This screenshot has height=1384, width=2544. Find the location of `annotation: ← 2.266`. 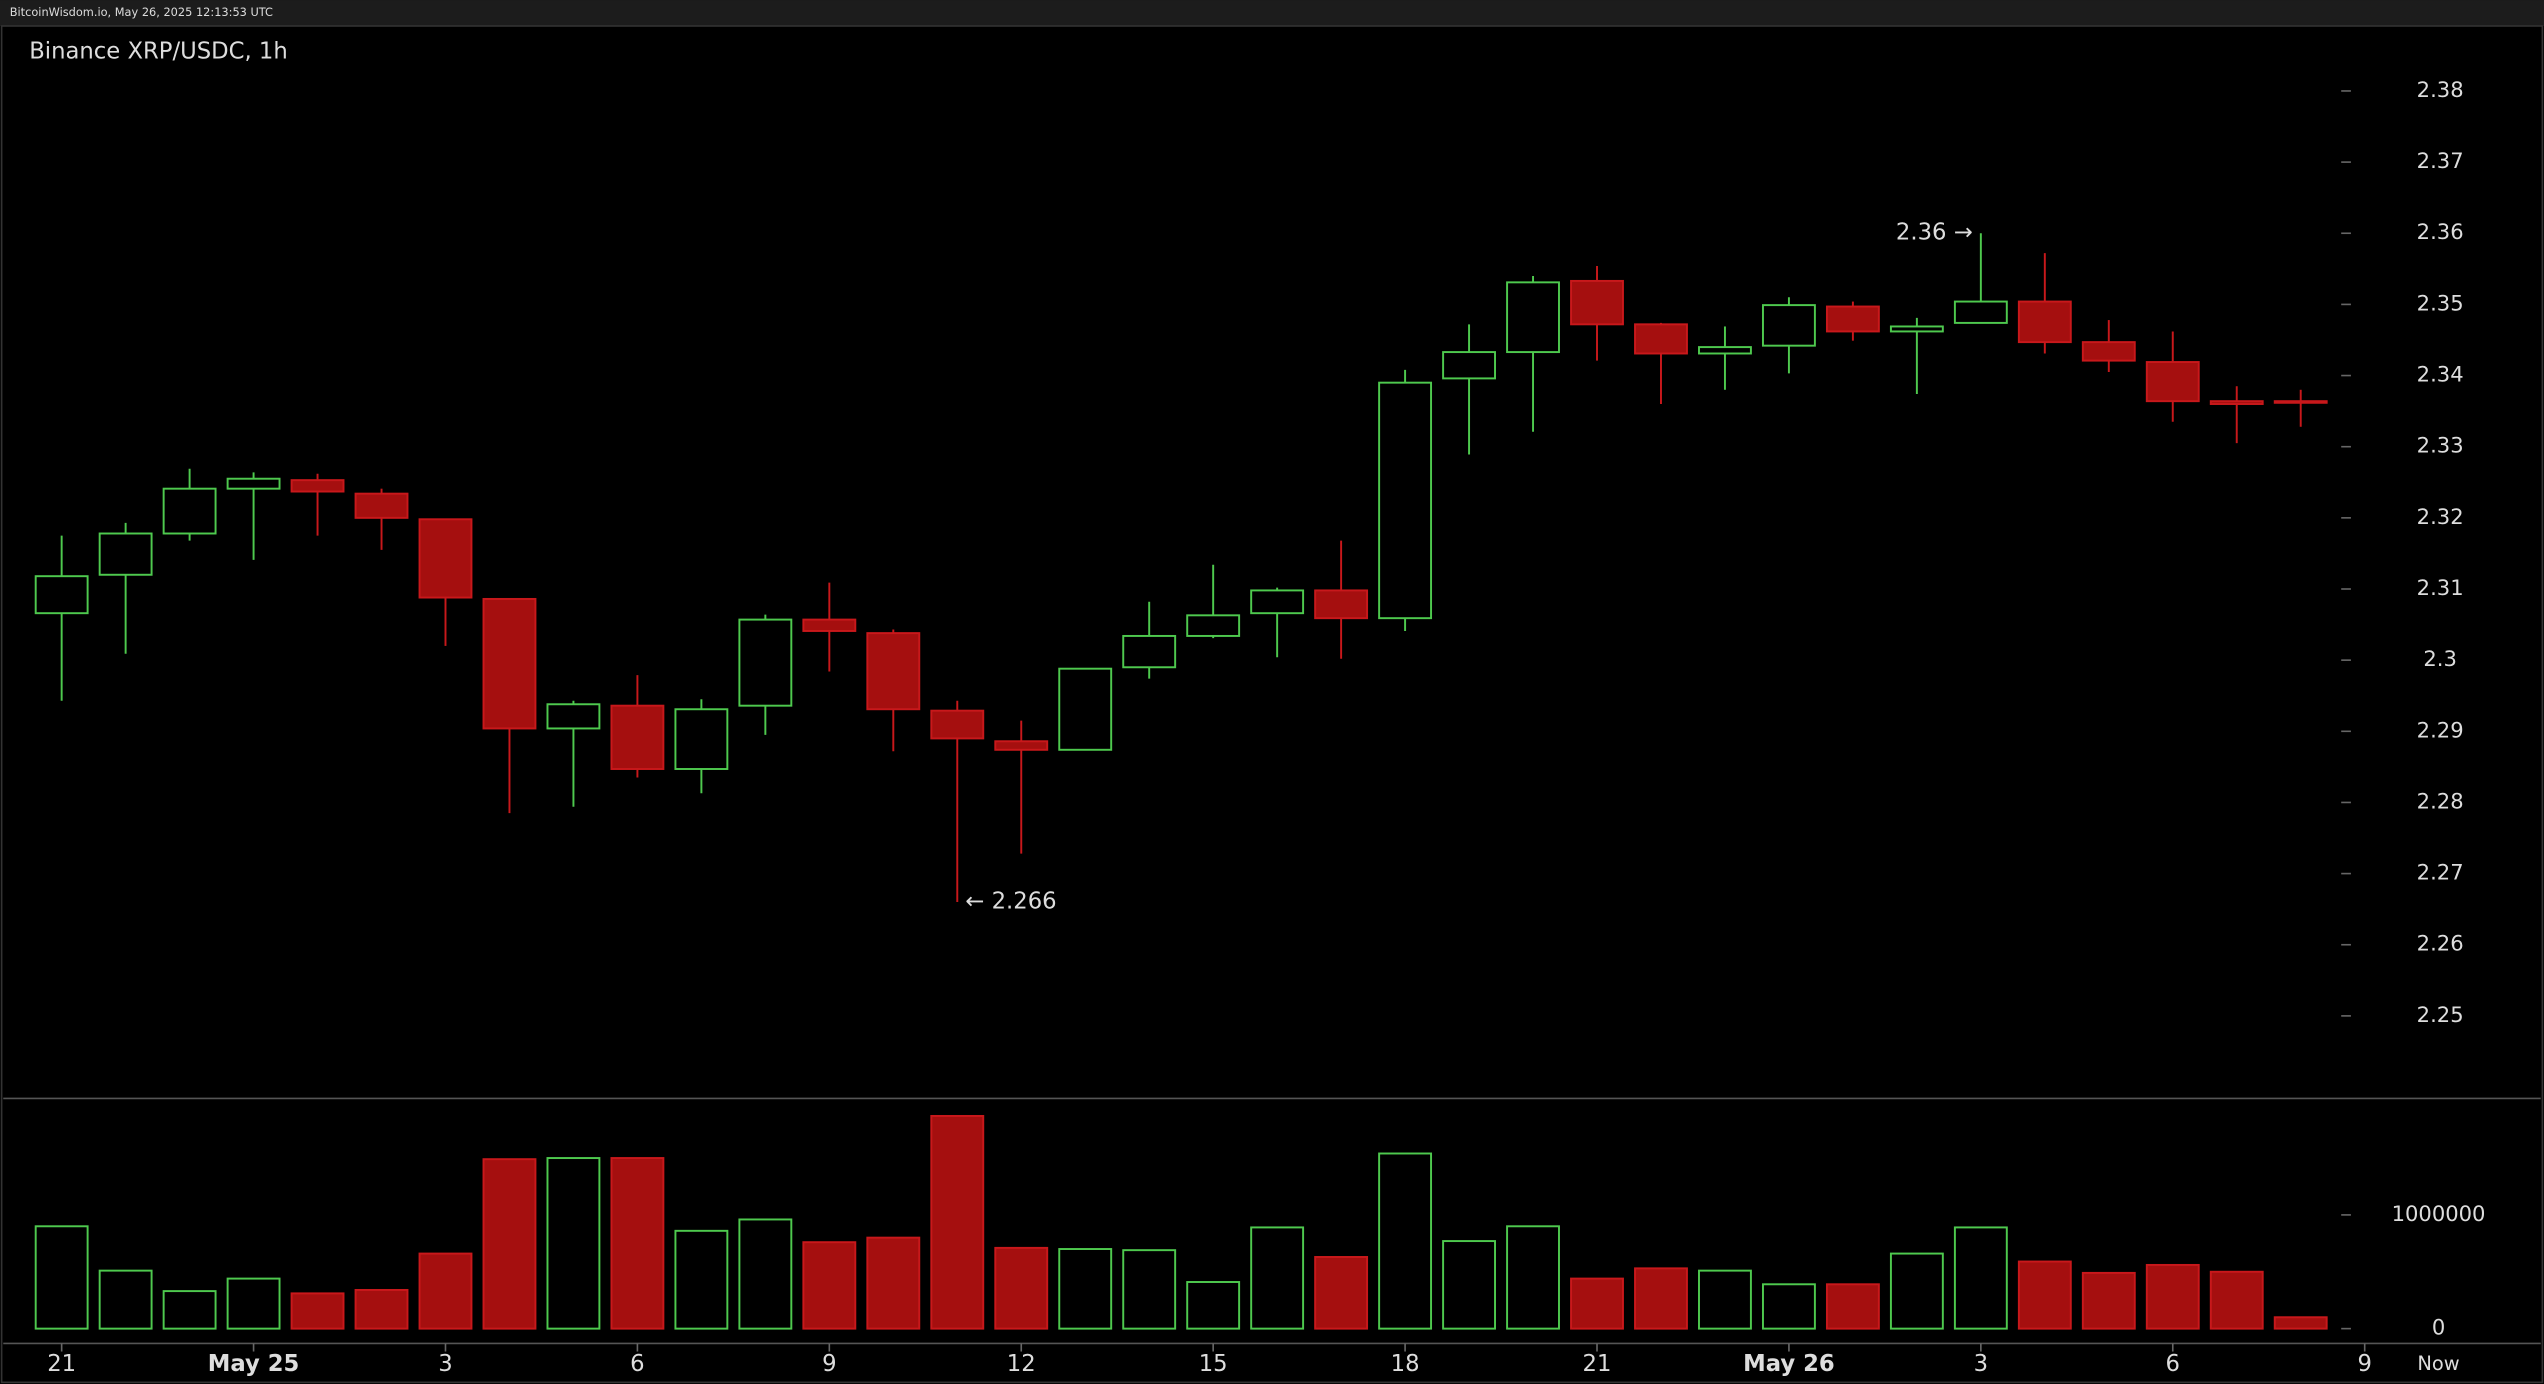

annotation: ← 2.266 is located at coordinates (1010, 902).